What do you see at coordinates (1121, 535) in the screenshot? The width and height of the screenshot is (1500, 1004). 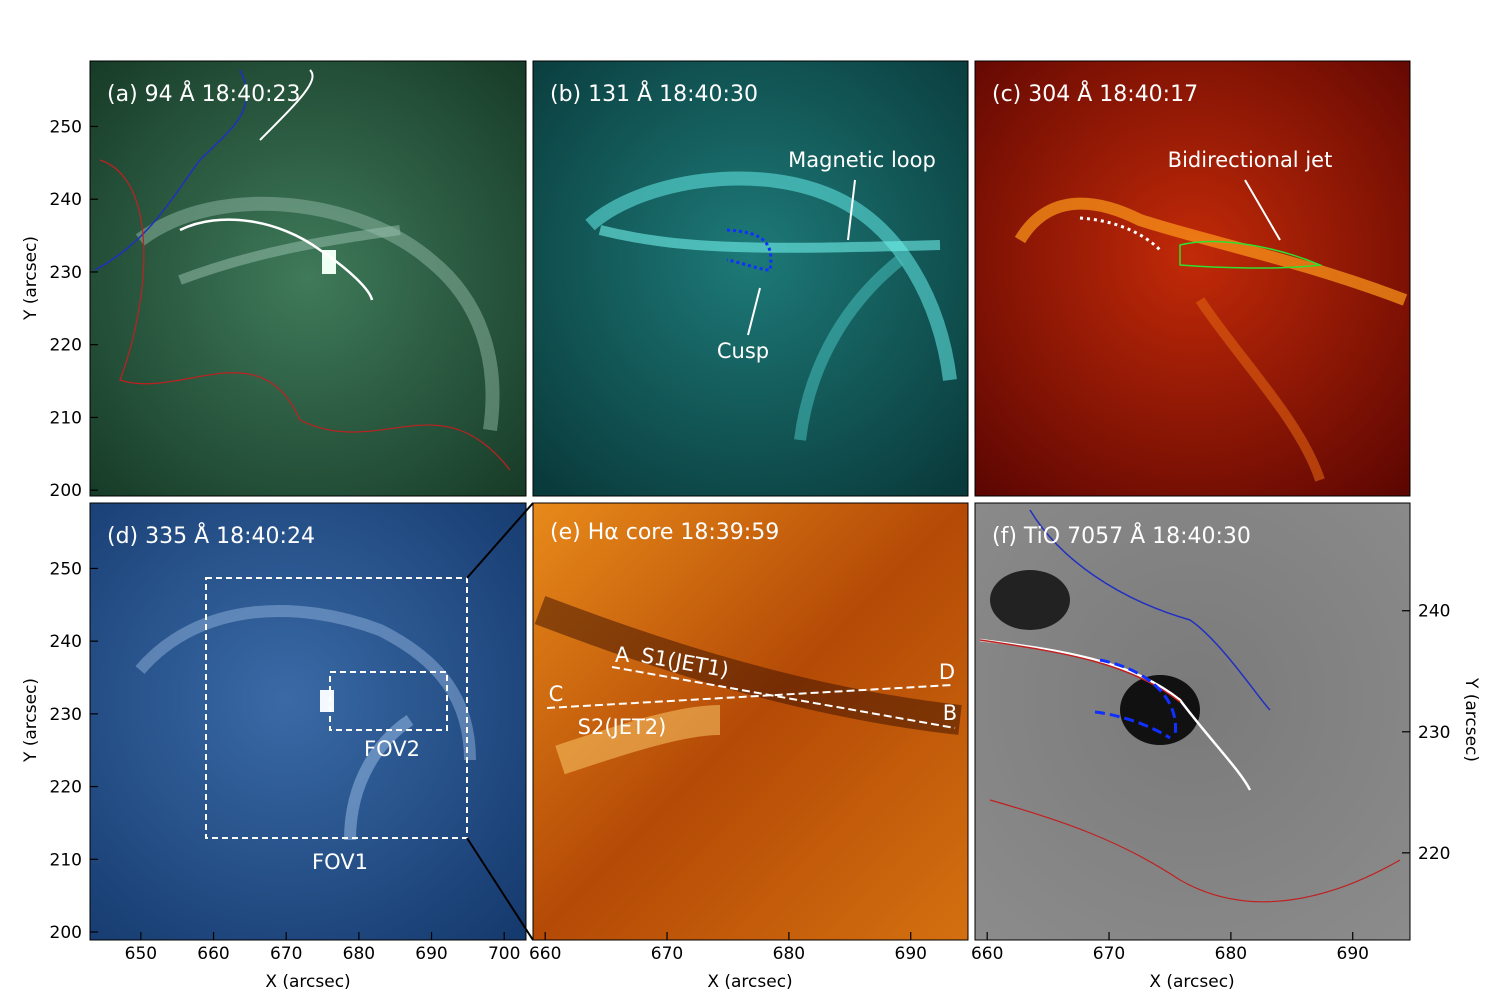 I see `panel-label: (f) TiO 7057 Å 18:40:30` at bounding box center [1121, 535].